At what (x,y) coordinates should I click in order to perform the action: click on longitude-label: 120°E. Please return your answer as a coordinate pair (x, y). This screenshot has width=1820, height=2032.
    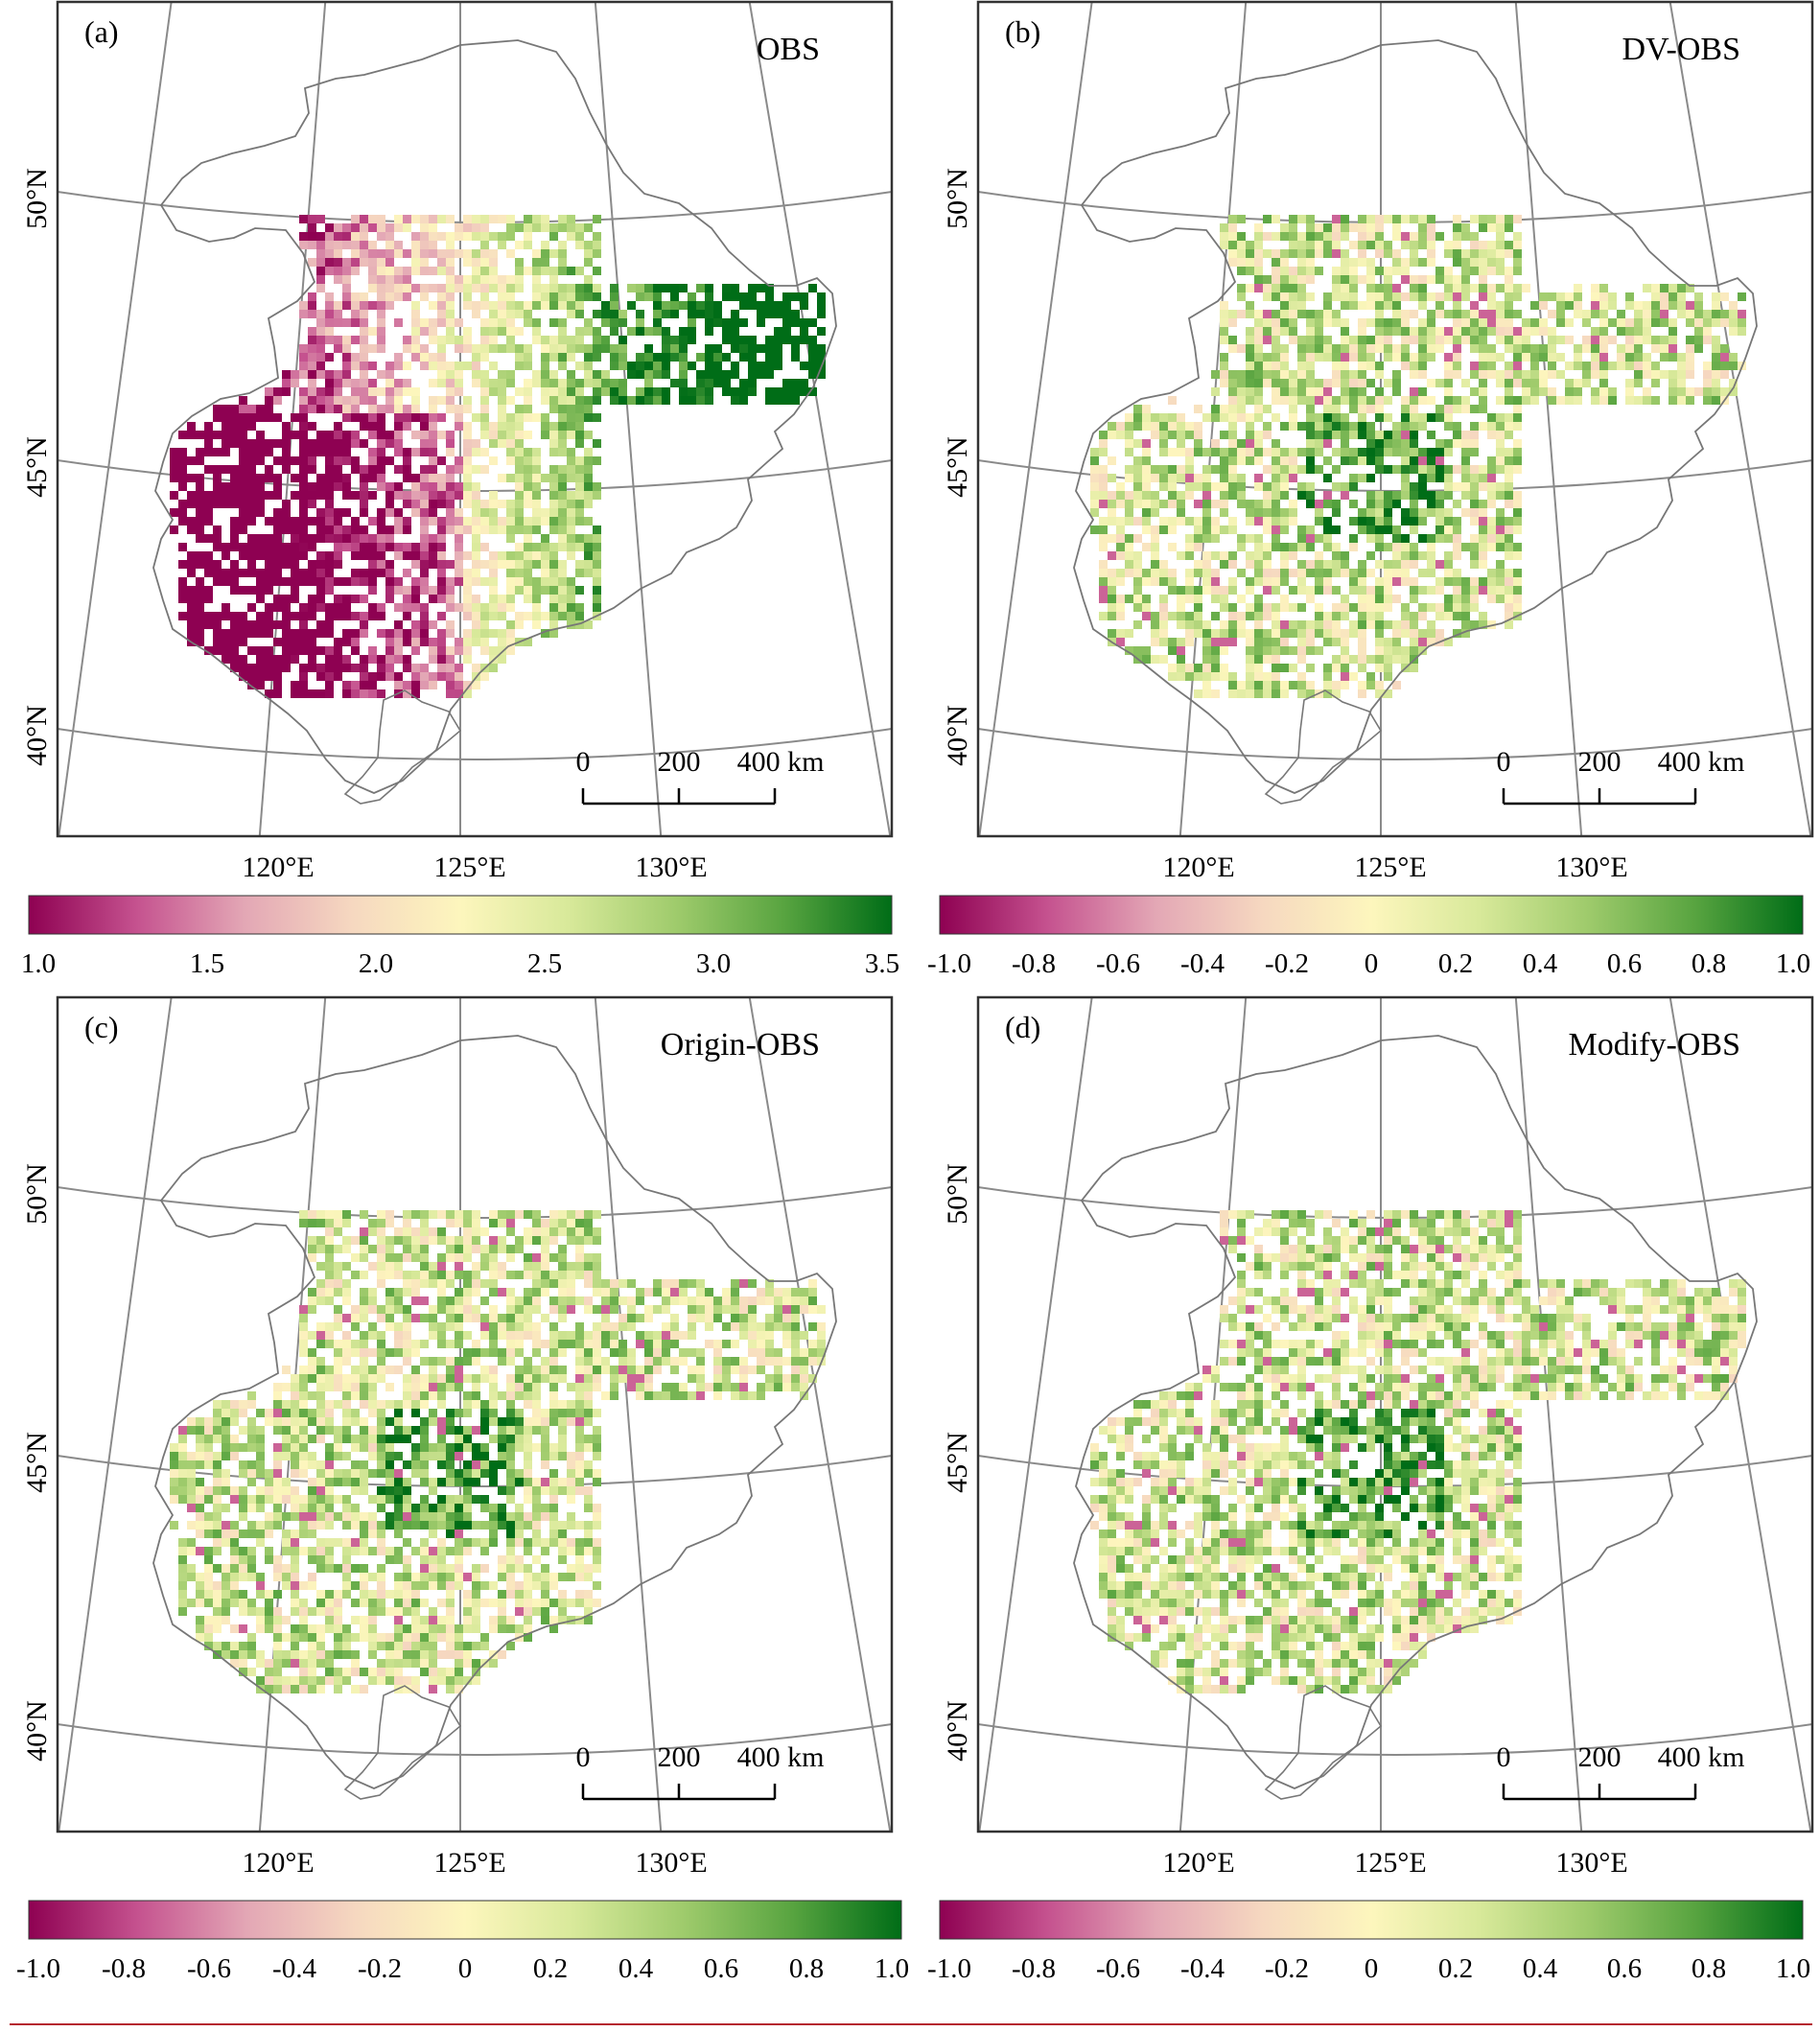
    Looking at the image, I should click on (278, 868).